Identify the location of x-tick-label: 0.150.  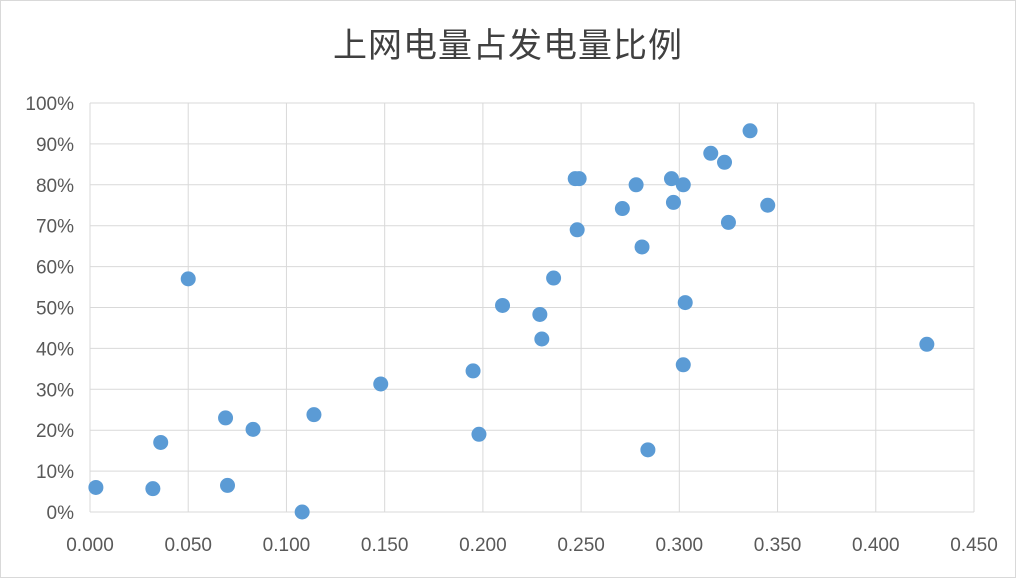
(385, 545).